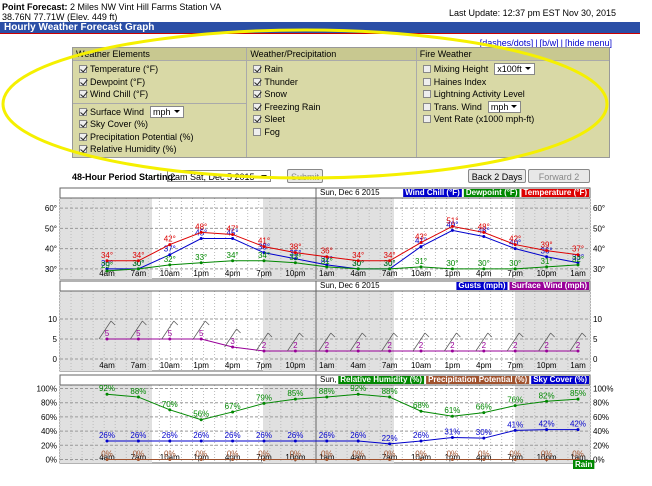 The width and height of the screenshot is (652, 486). I want to click on header-label: Point Forecast:, so click(35, 7).